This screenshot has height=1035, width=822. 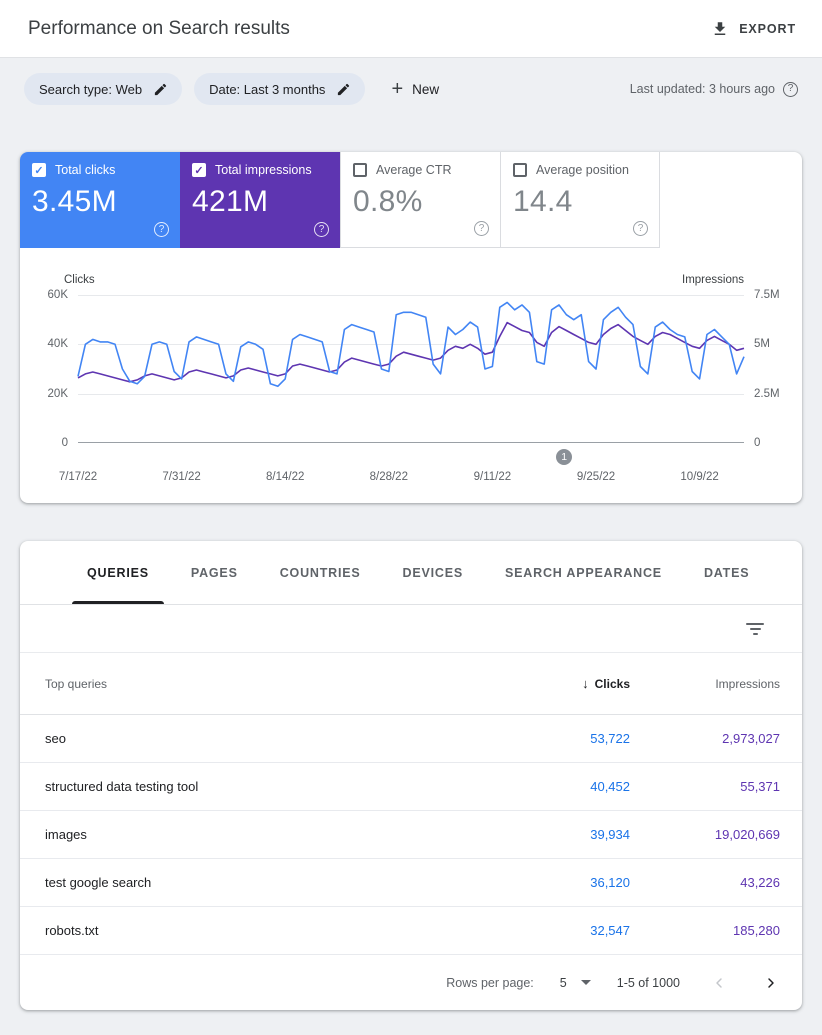 What do you see at coordinates (751, 738) in the screenshot?
I see `impressions-cell: 2,973,027` at bounding box center [751, 738].